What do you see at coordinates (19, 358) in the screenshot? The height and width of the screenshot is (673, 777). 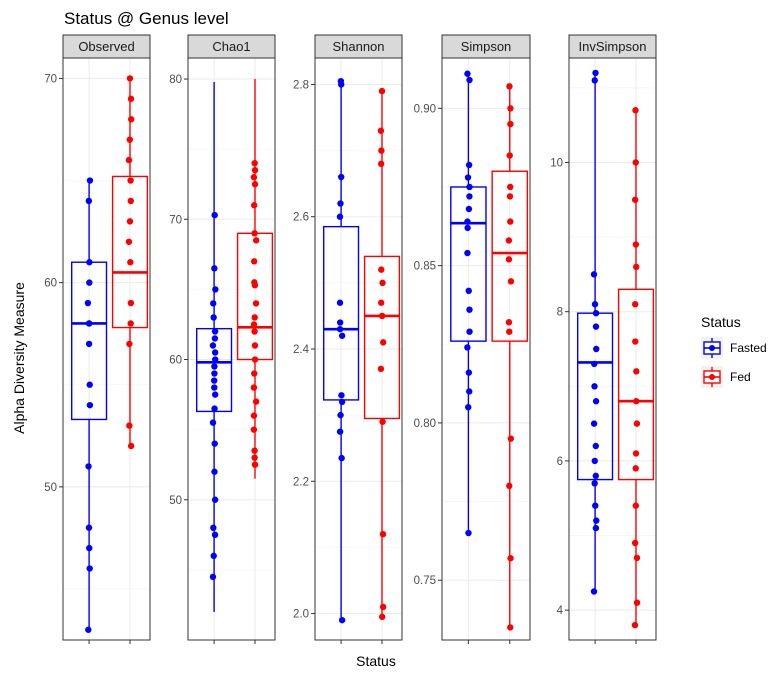 I see `y-axis-title: Alpha Diversity Measure` at bounding box center [19, 358].